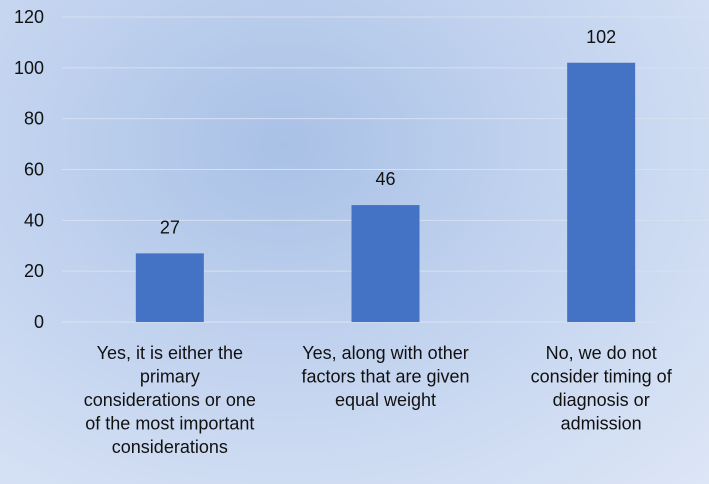  Describe the element at coordinates (601, 400) in the screenshot. I see `x-category-label-line: diagnosis or` at that location.